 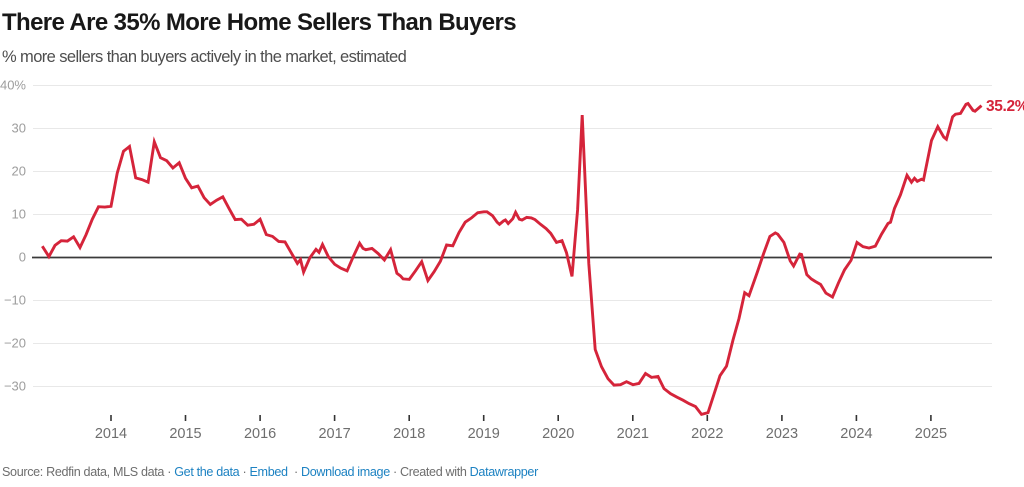 What do you see at coordinates (334, 434) in the screenshot?
I see `svg-text: 2017` at bounding box center [334, 434].